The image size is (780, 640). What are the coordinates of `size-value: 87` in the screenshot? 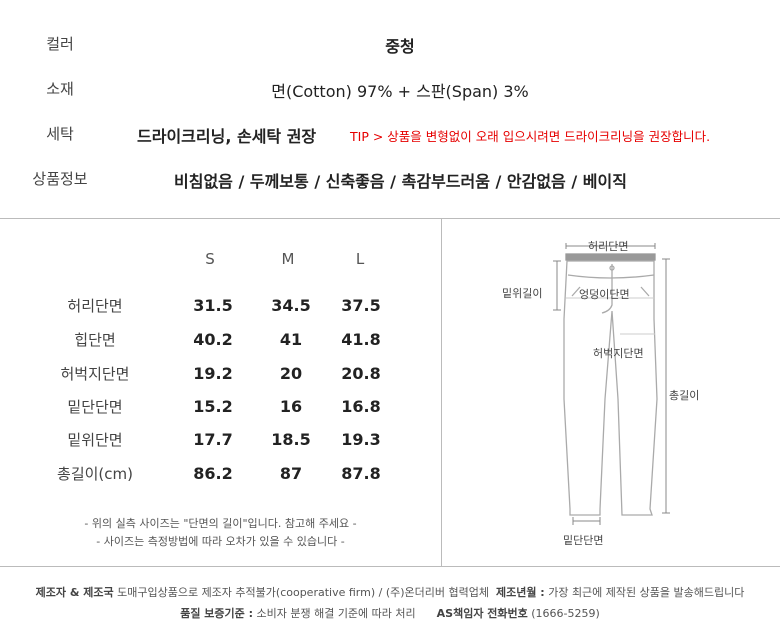 It's located at (291, 473).